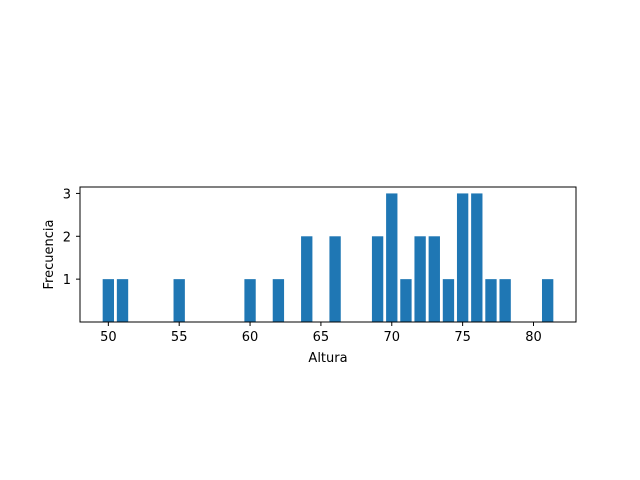 The height and width of the screenshot is (480, 640). What do you see at coordinates (462, 337) in the screenshot?
I see `x-tick-label: 75` at bounding box center [462, 337].